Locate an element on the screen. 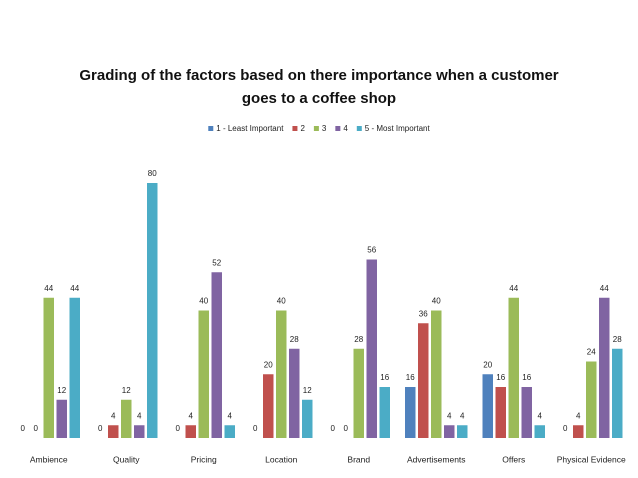 The height and width of the screenshot is (478, 638). value-label: 80 is located at coordinates (152, 173).